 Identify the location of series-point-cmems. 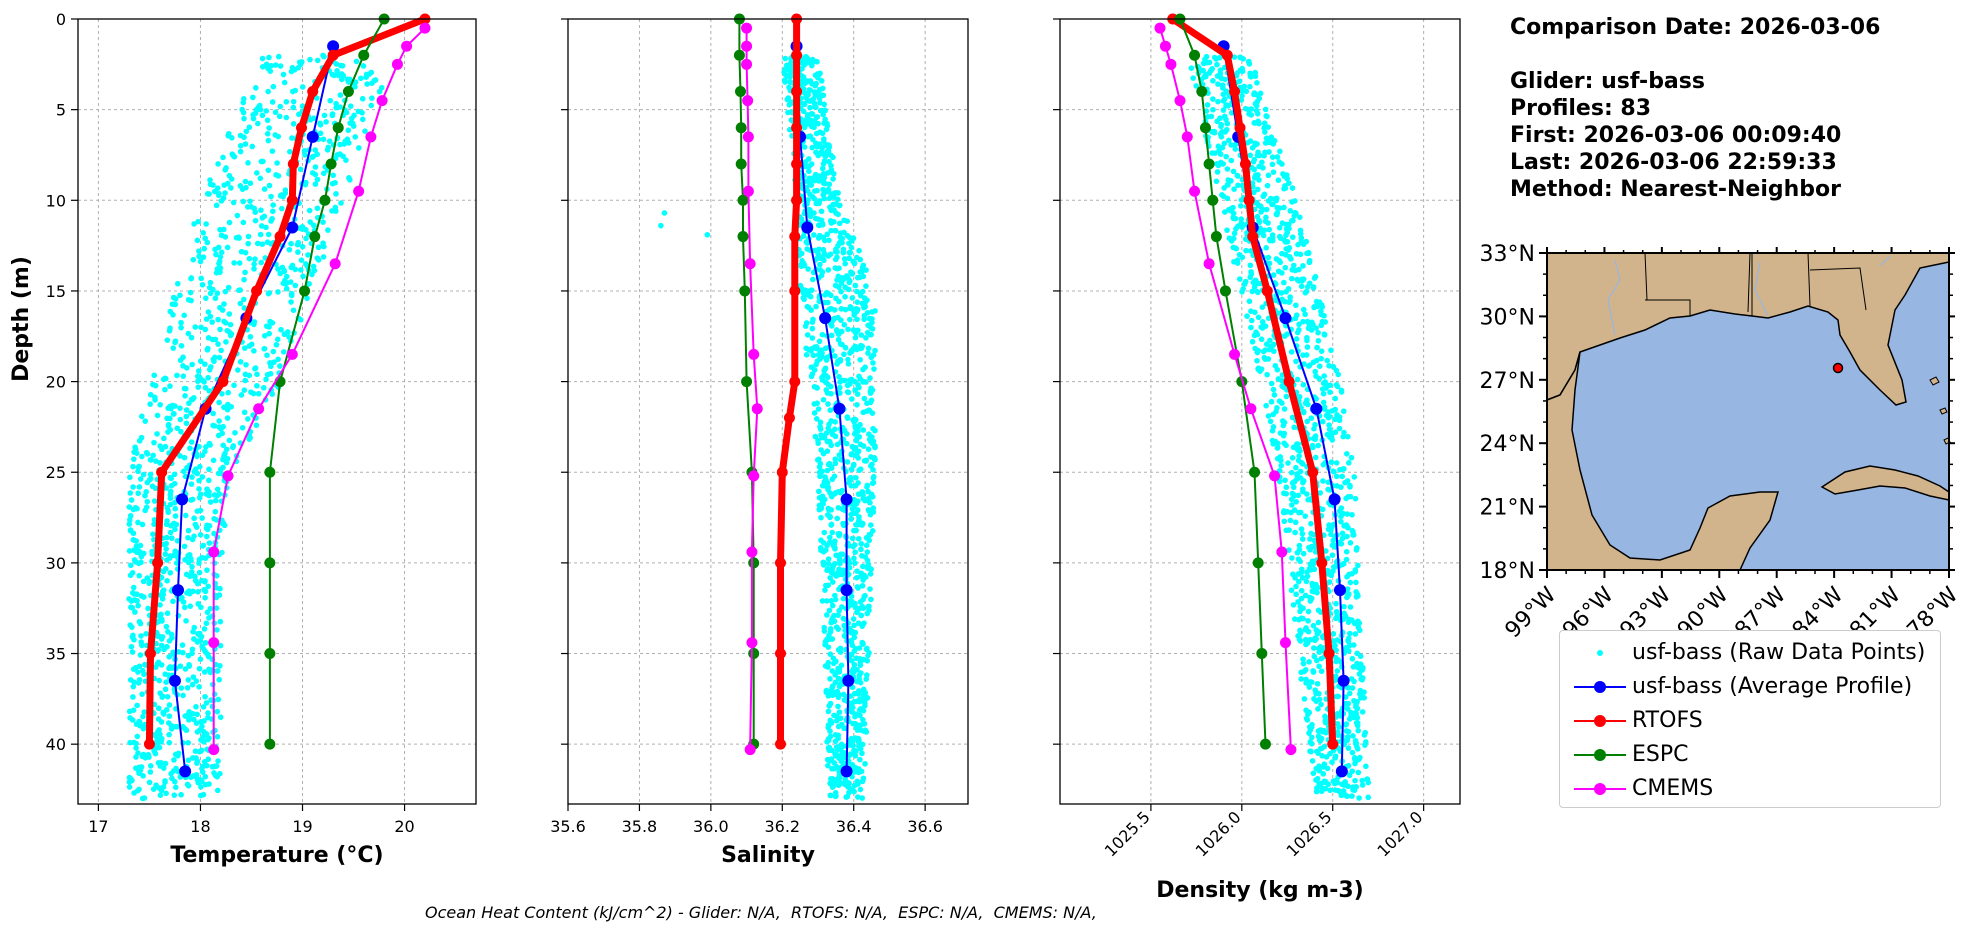
(1291, 750).